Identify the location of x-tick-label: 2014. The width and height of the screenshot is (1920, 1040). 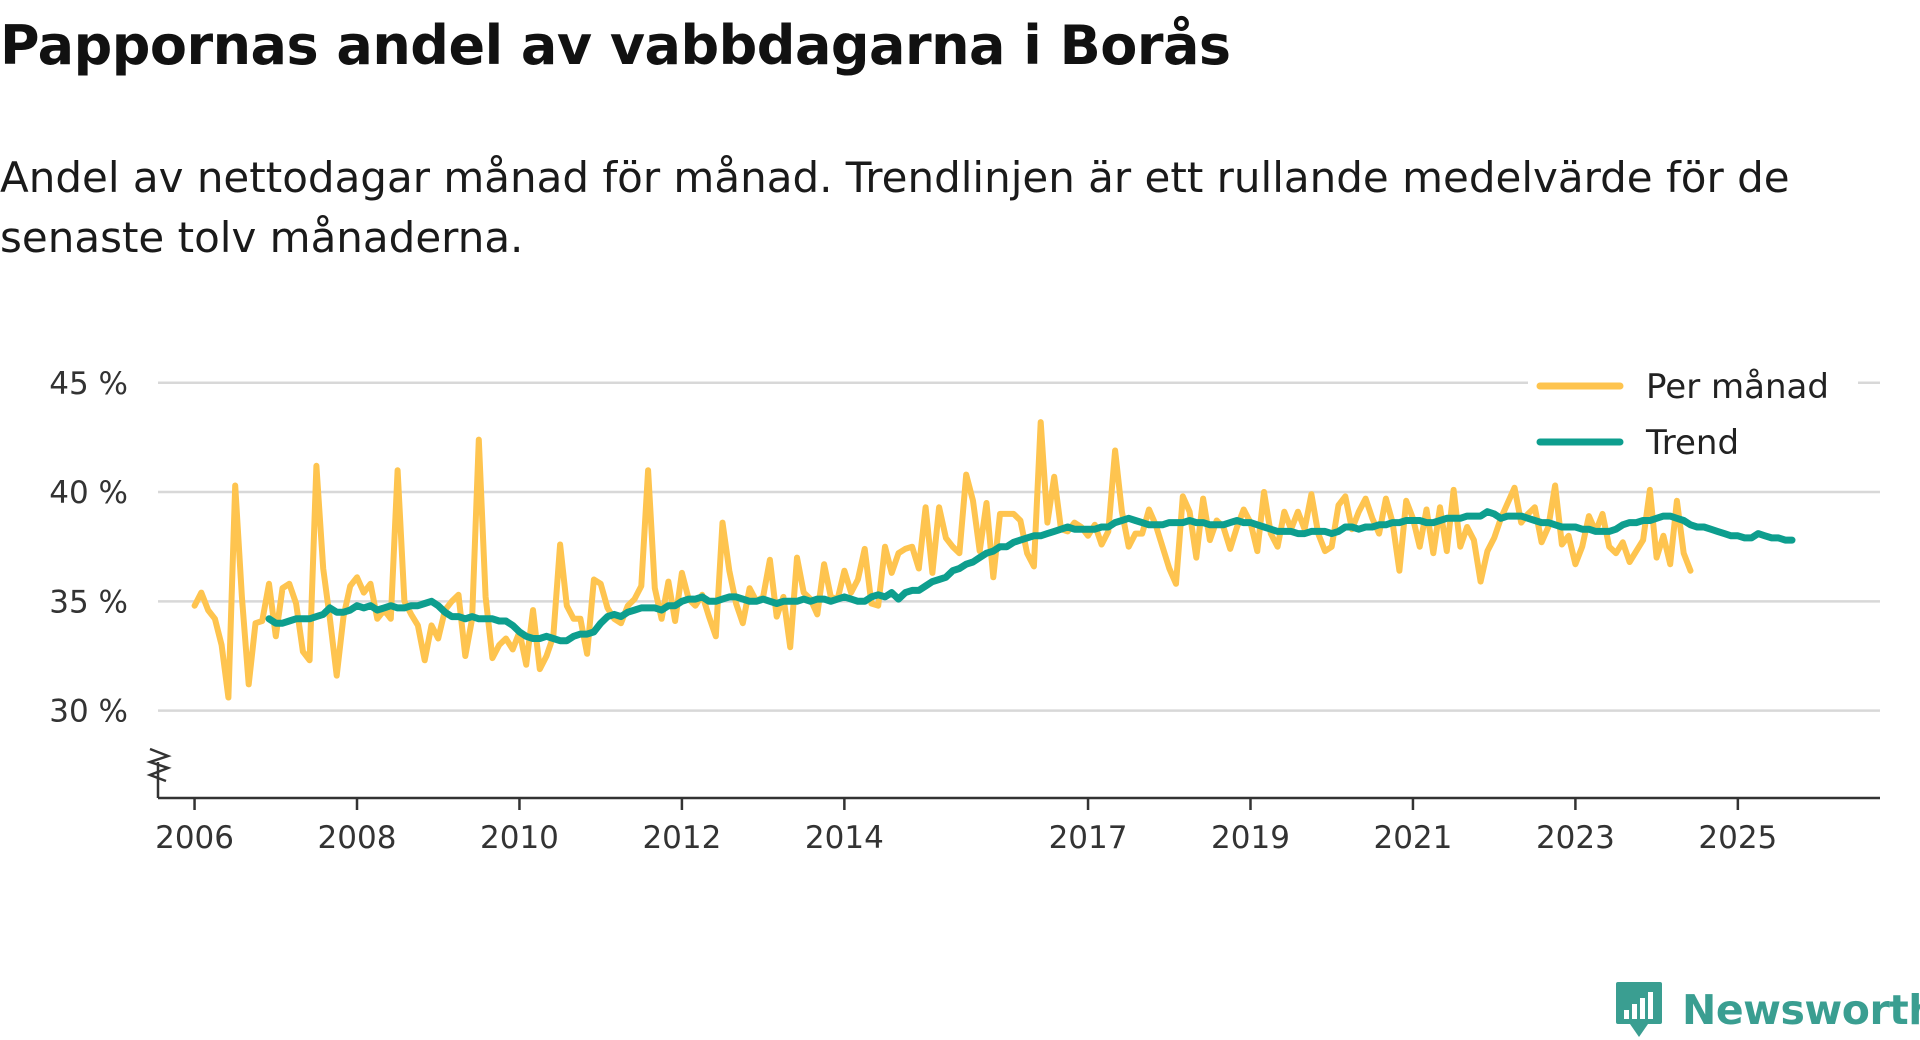
(844, 838).